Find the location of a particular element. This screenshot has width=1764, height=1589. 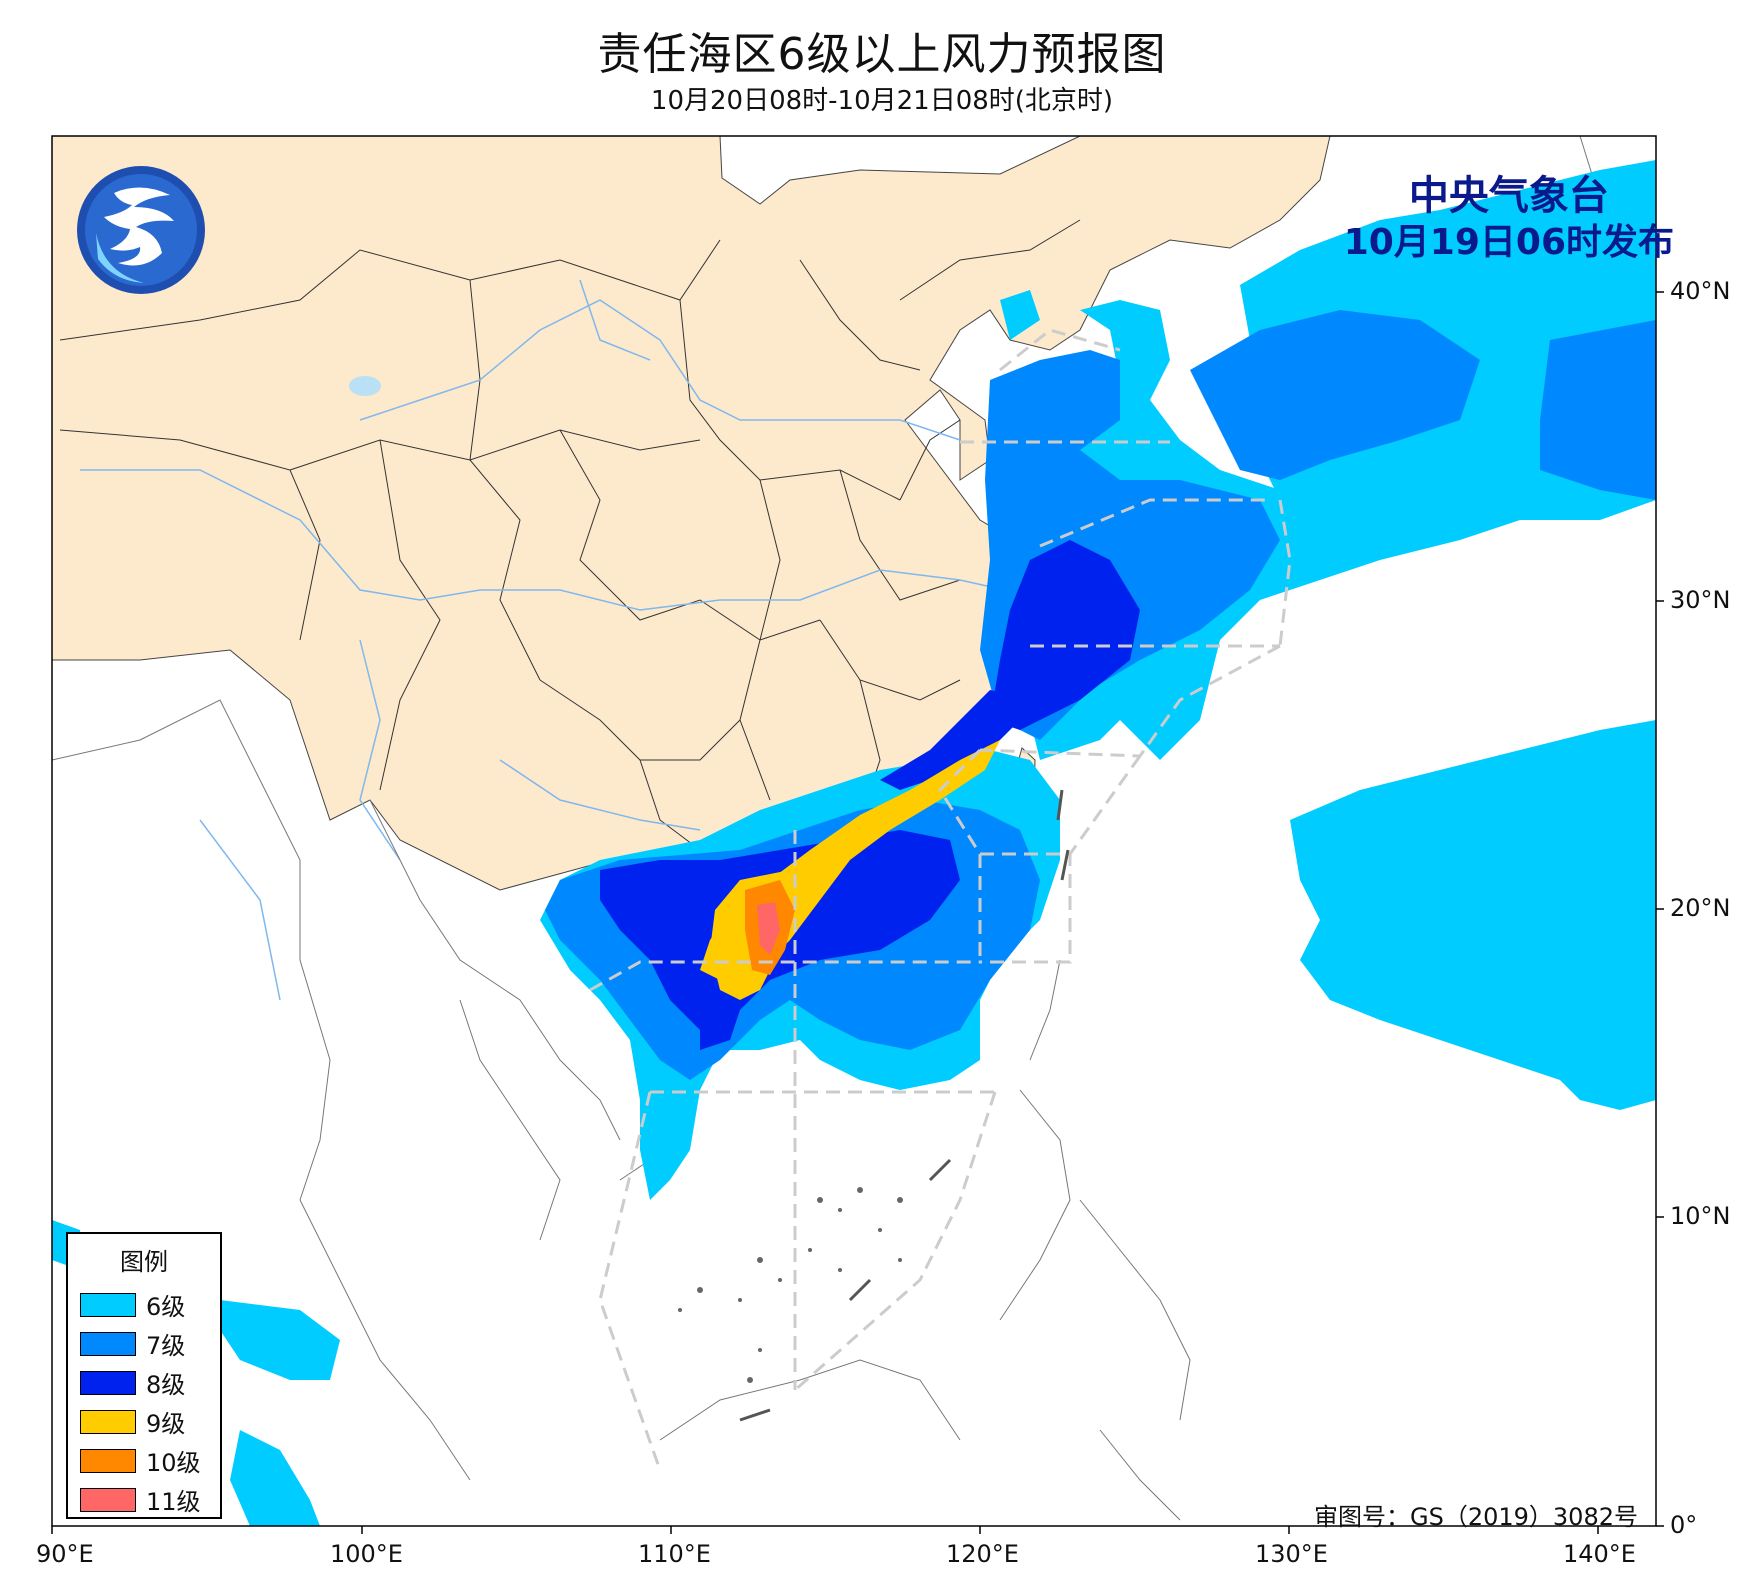

issuer-org: 中央气象台 is located at coordinates (1508, 196).